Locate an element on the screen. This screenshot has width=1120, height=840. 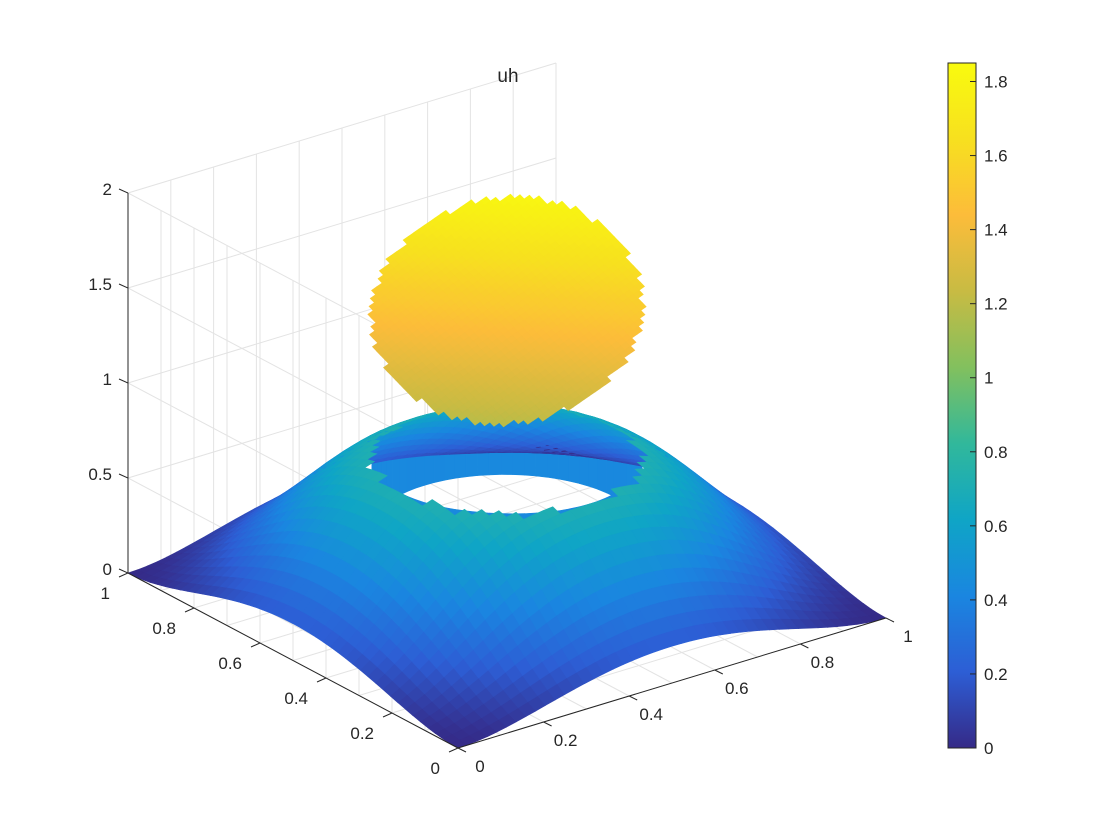
z-tick-label: 0.5 is located at coordinates (100, 474).